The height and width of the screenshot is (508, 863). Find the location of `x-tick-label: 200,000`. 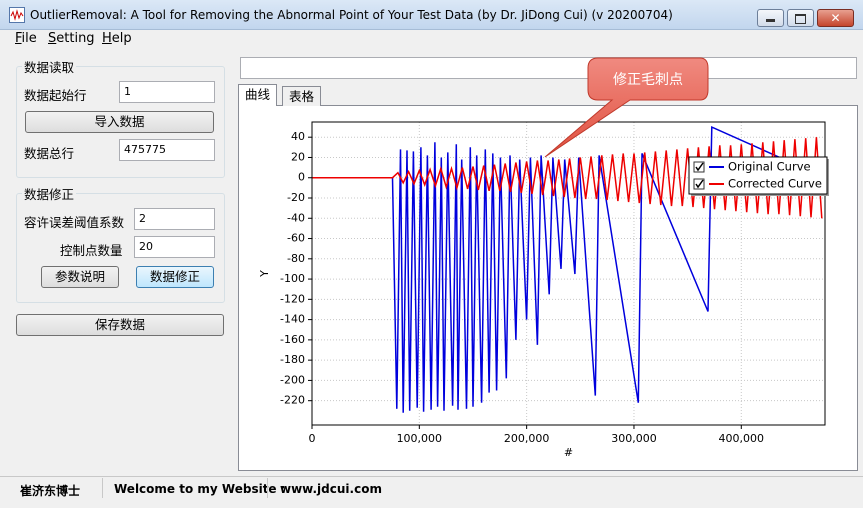

x-tick-label: 200,000 is located at coordinates (527, 438).